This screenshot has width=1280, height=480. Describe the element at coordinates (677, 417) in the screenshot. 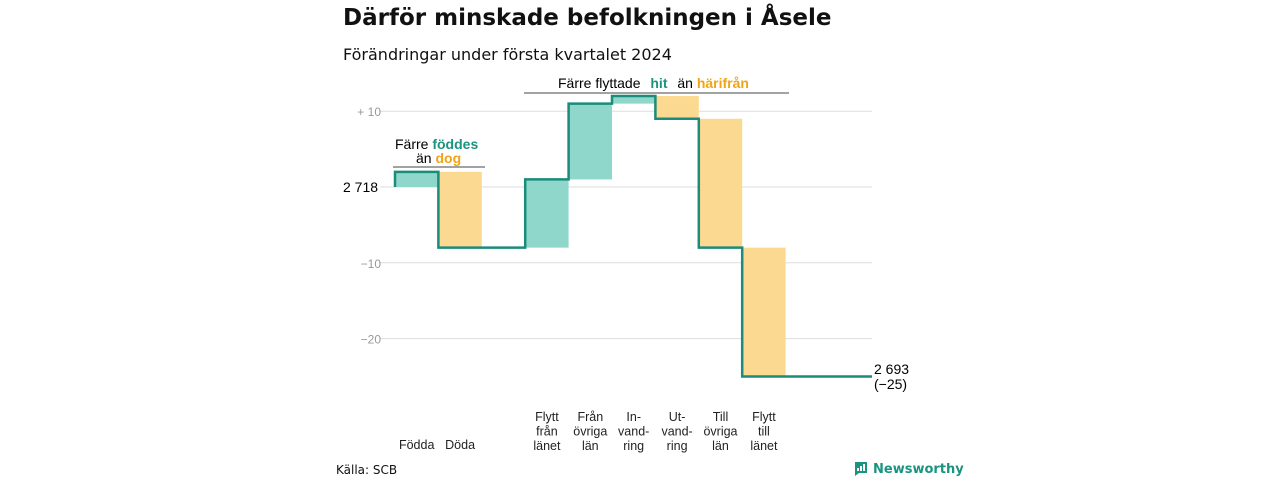

I see `x-tick-label: Ut-` at that location.